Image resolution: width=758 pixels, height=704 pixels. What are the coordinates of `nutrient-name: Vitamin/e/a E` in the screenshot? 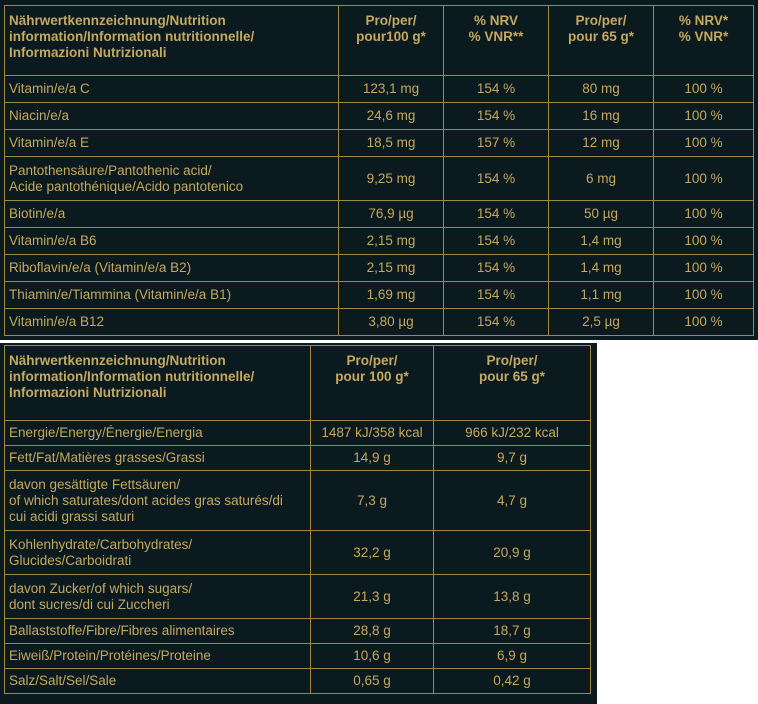 It's located at (171, 143).